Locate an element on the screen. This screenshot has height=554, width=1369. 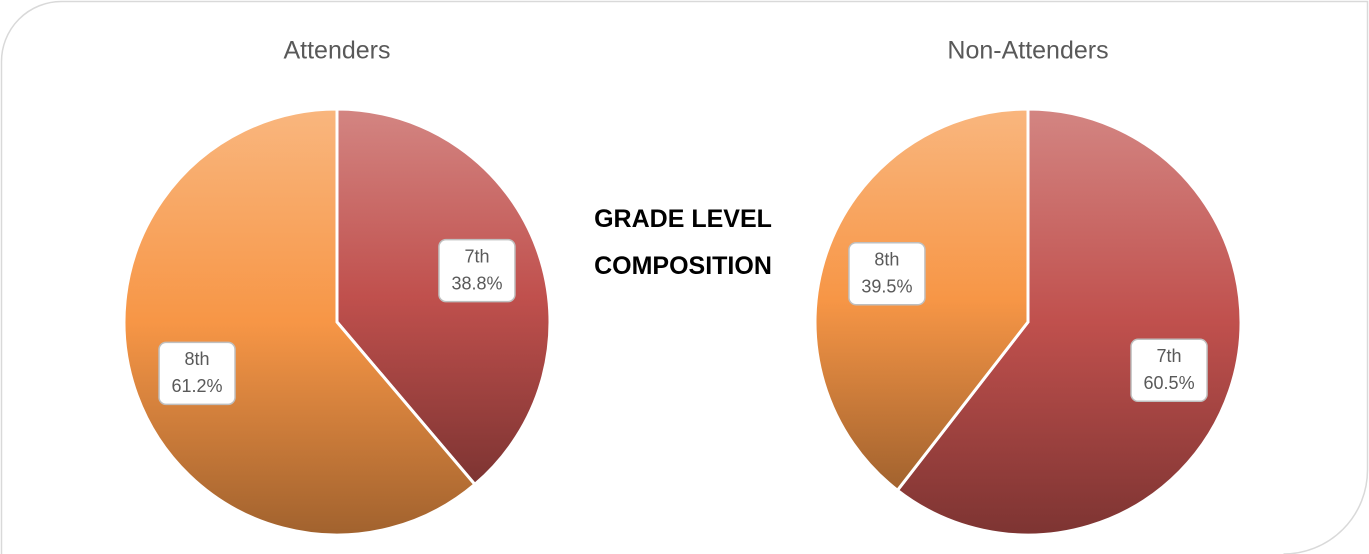
pie-title: Non-Attenders is located at coordinates (1027, 51).